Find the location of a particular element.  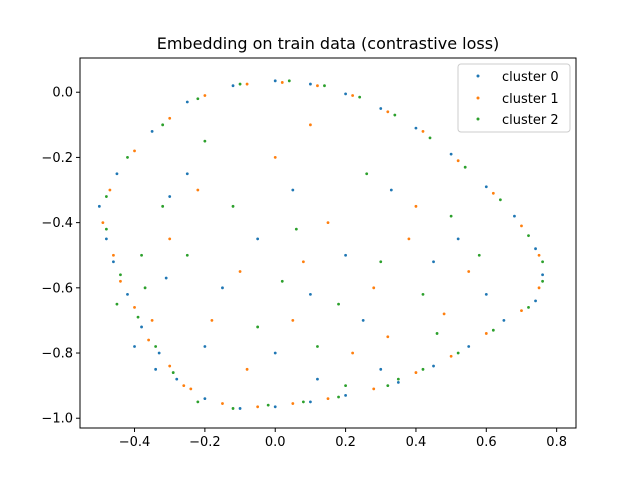

legend-box is located at coordinates (514, 98).